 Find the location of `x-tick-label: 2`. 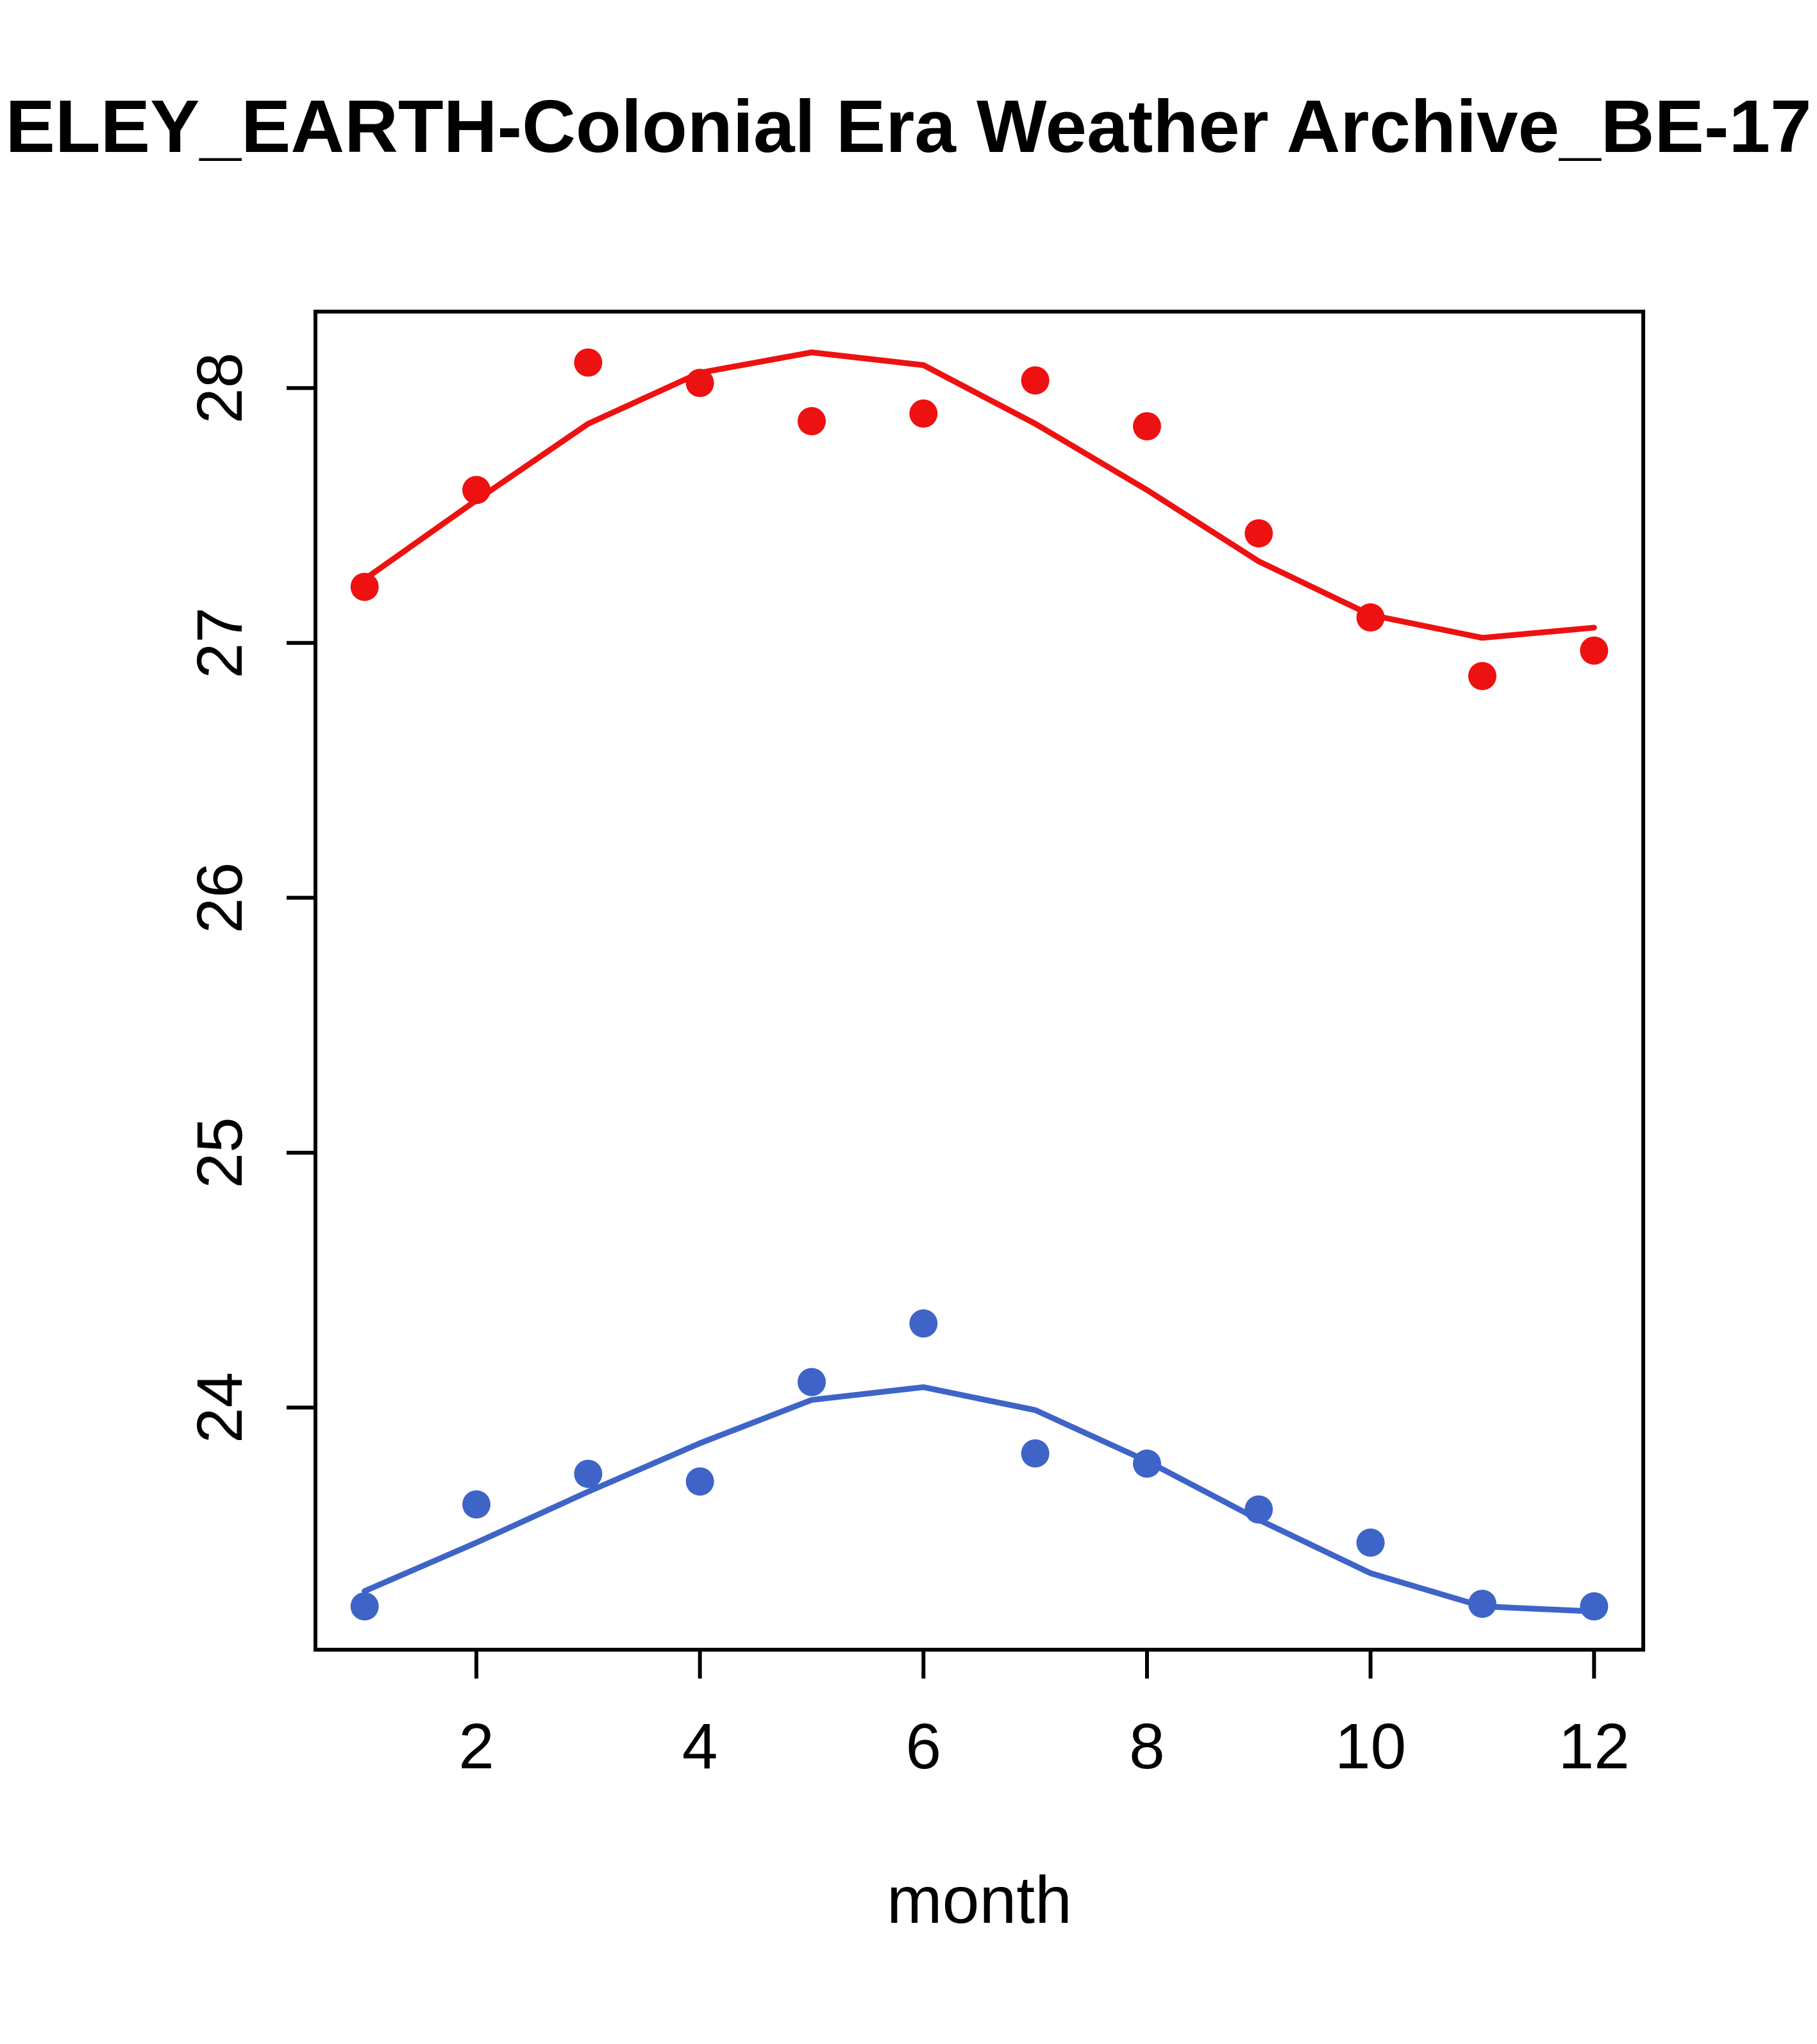

x-tick-label: 2 is located at coordinates (476, 1746).